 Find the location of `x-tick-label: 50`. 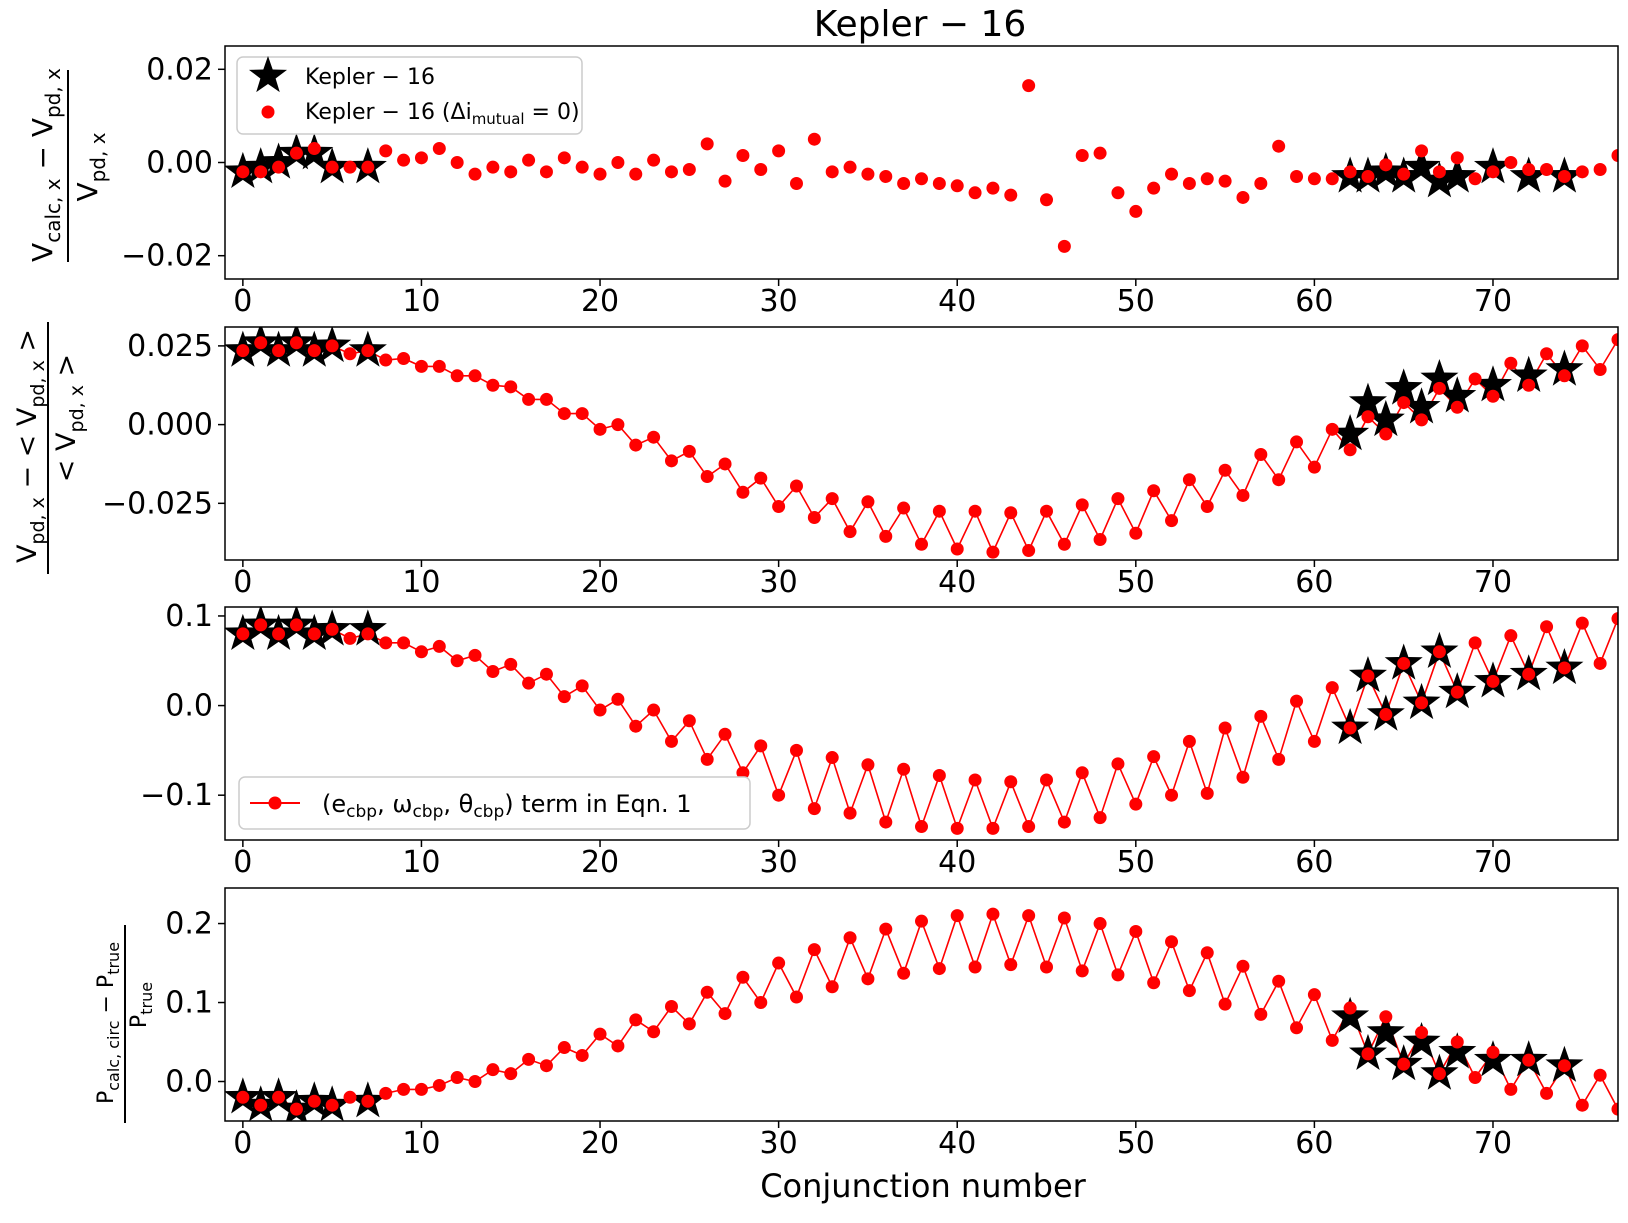

x-tick-label: 50 is located at coordinates (1136, 862).